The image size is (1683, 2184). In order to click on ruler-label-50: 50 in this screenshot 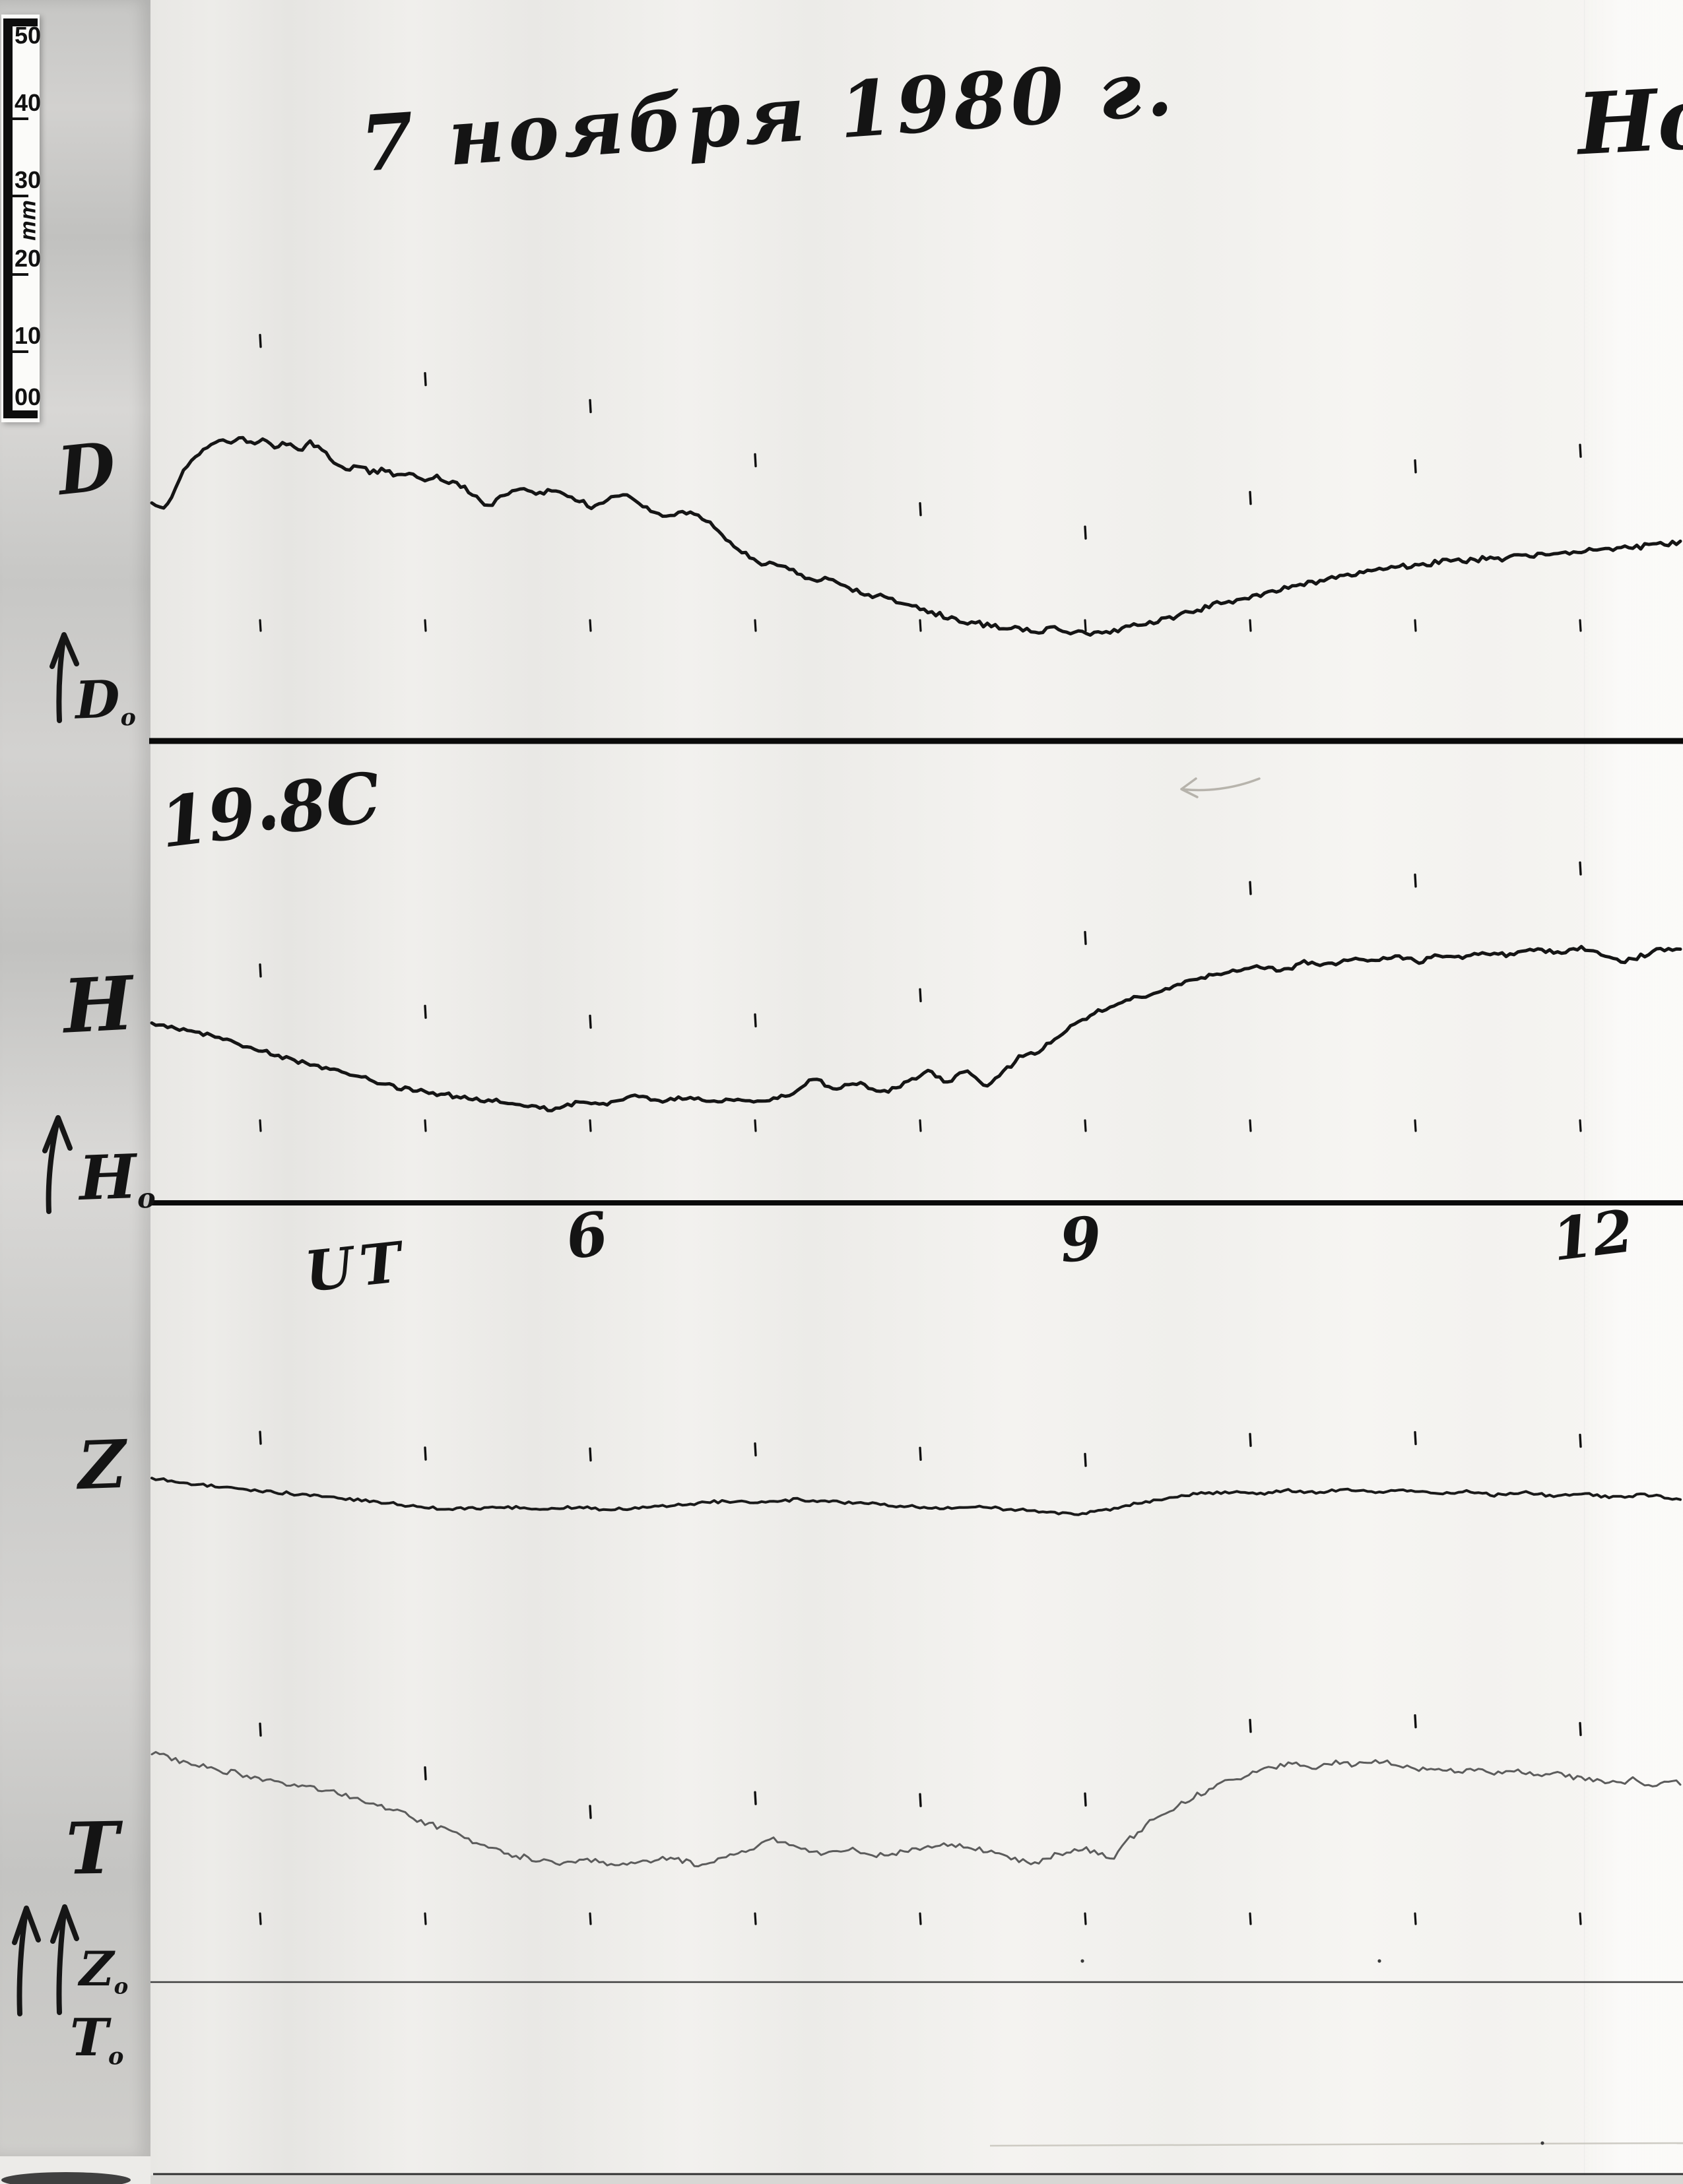, I will do `click(28, 35)`.